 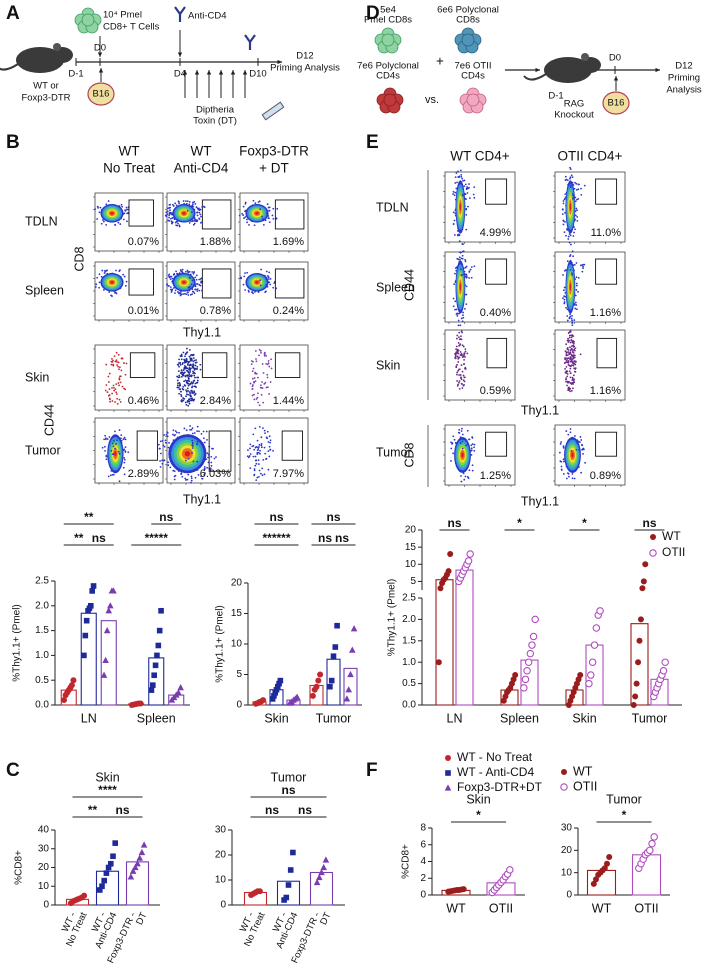 I want to click on gate, so click(x=141, y=213).